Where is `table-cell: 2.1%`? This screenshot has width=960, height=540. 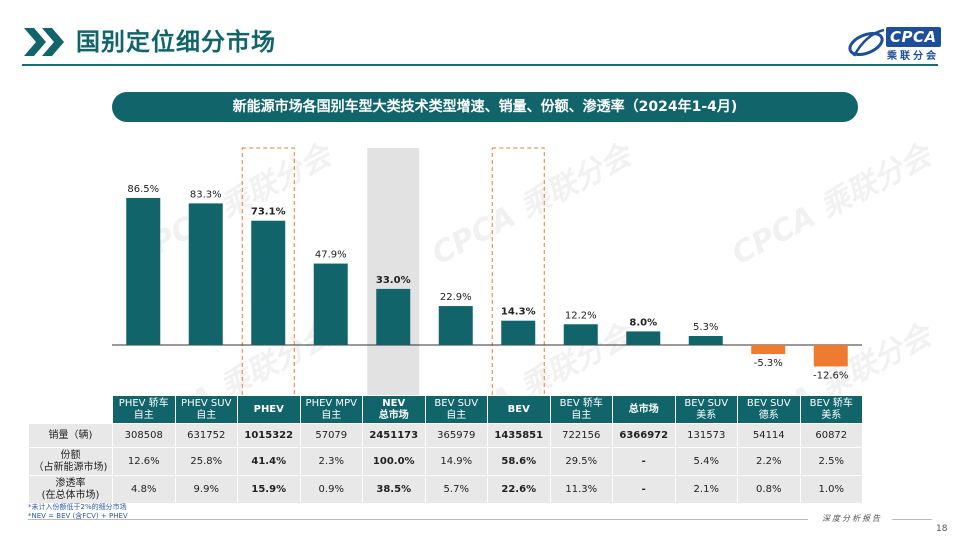 table-cell: 2.1% is located at coordinates (706, 489).